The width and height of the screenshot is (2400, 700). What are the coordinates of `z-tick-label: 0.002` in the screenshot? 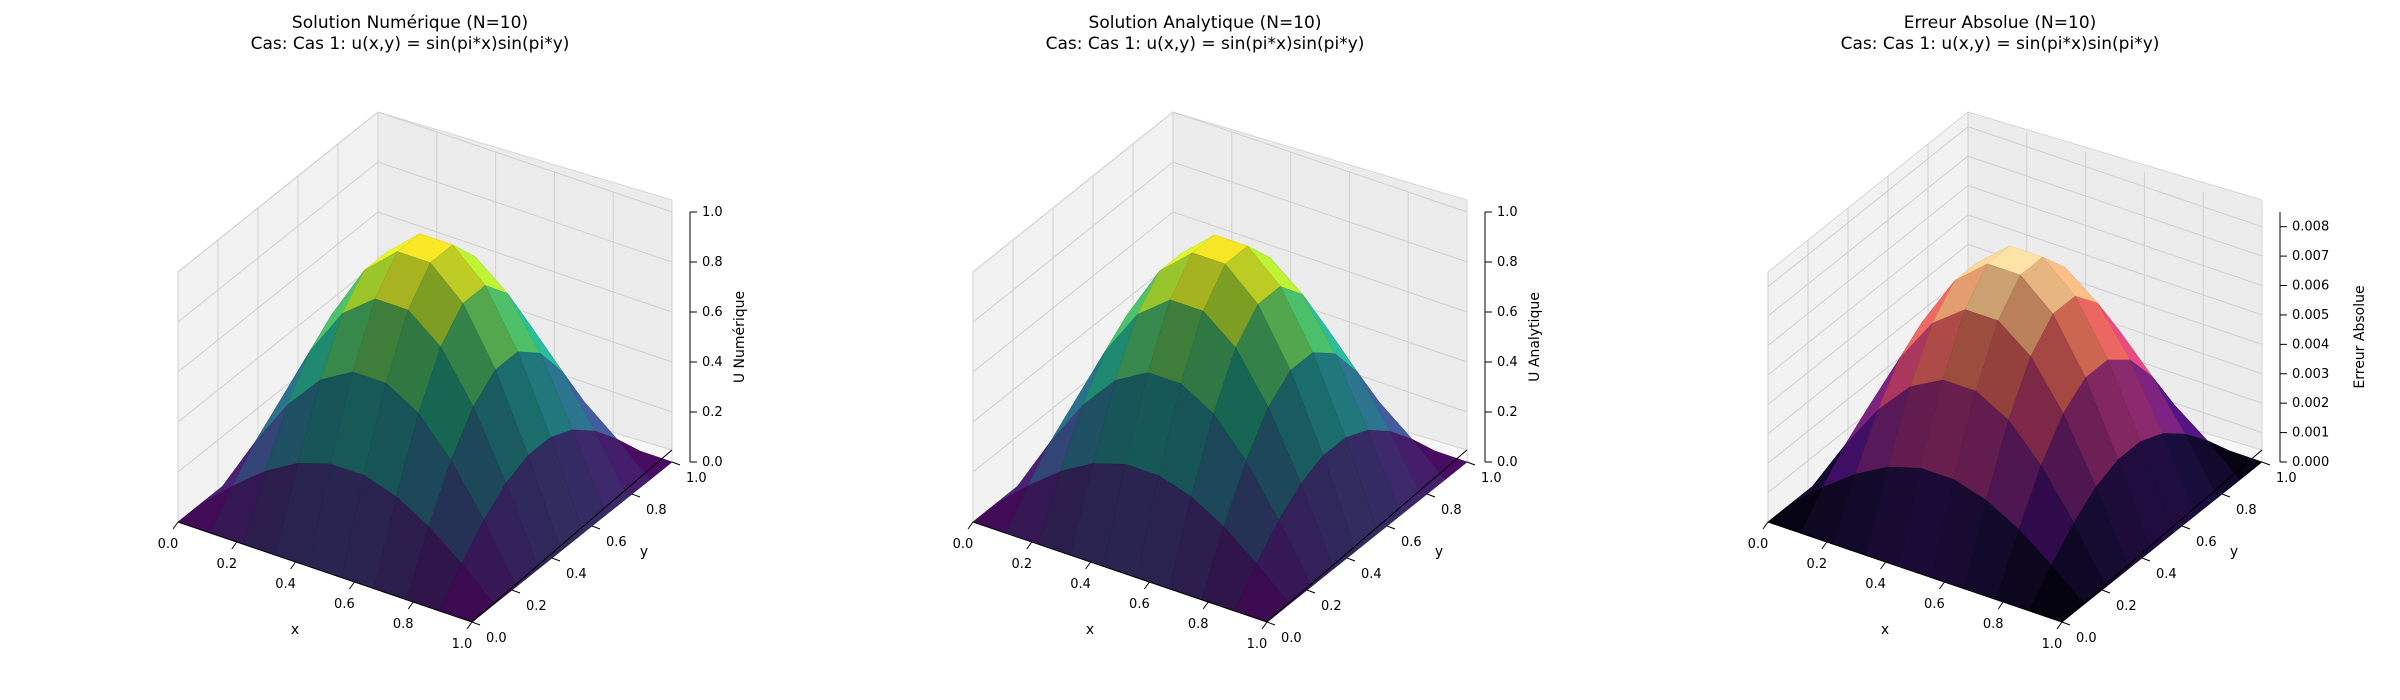 It's located at (2310, 403).